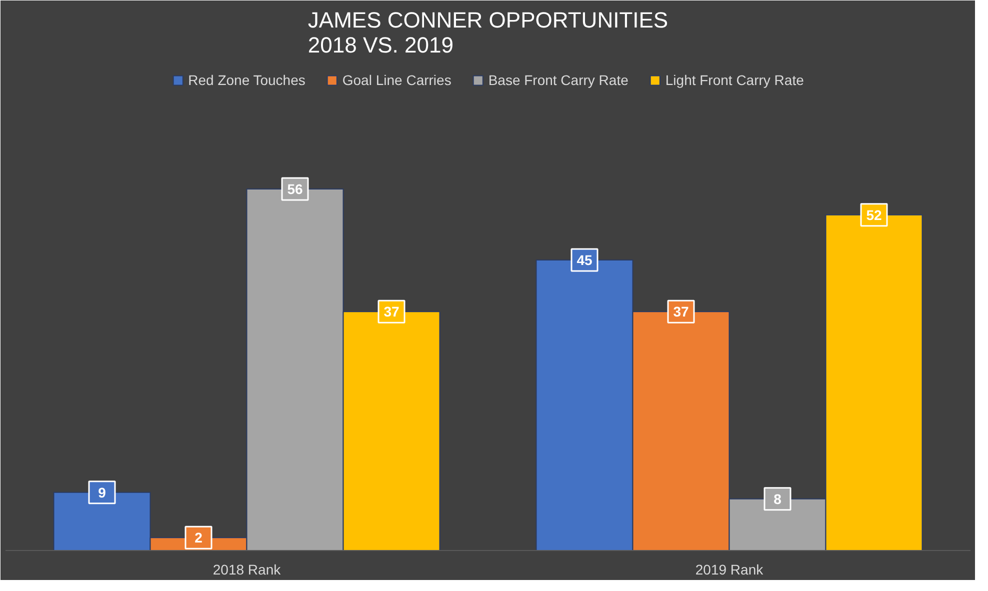 The image size is (988, 591). Describe the element at coordinates (488, 33) in the screenshot. I see `chart-title: JAMES CONNER OPPORTUNITIES 2018 VS. 2019` at that location.